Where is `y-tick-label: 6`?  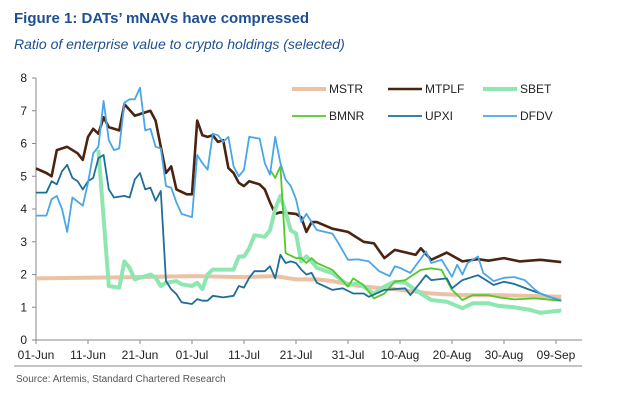 y-tick-label: 6 is located at coordinates (23, 144).